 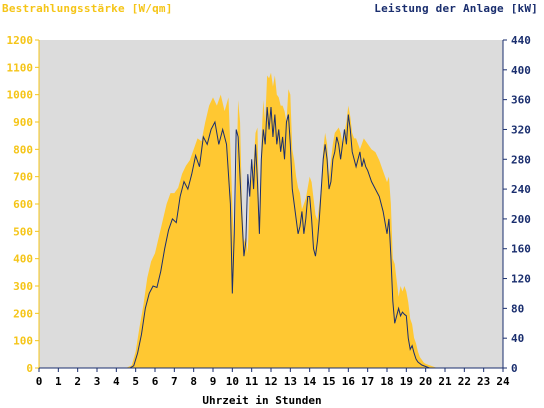 What do you see at coordinates (328, 381) in the screenshot?
I see `x-tick-label: 15` at bounding box center [328, 381].